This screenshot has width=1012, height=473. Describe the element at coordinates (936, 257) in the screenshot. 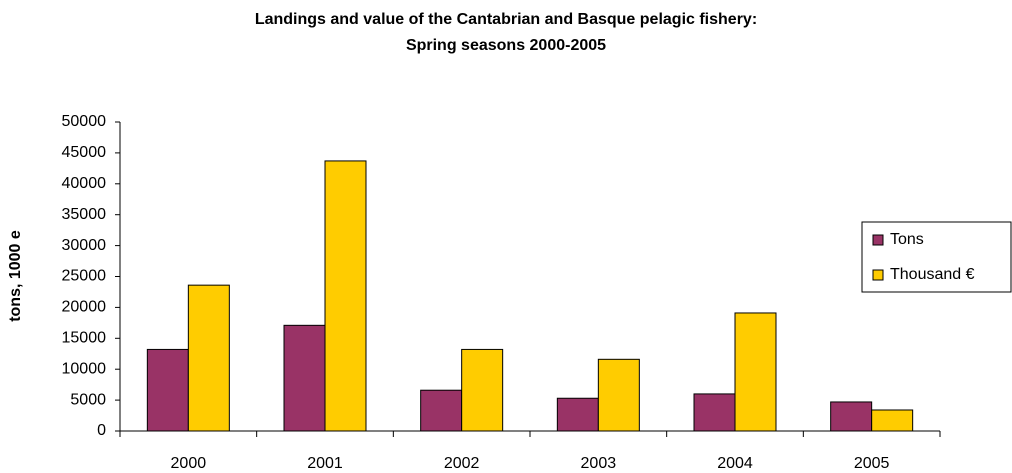

I see `legend-box` at that location.